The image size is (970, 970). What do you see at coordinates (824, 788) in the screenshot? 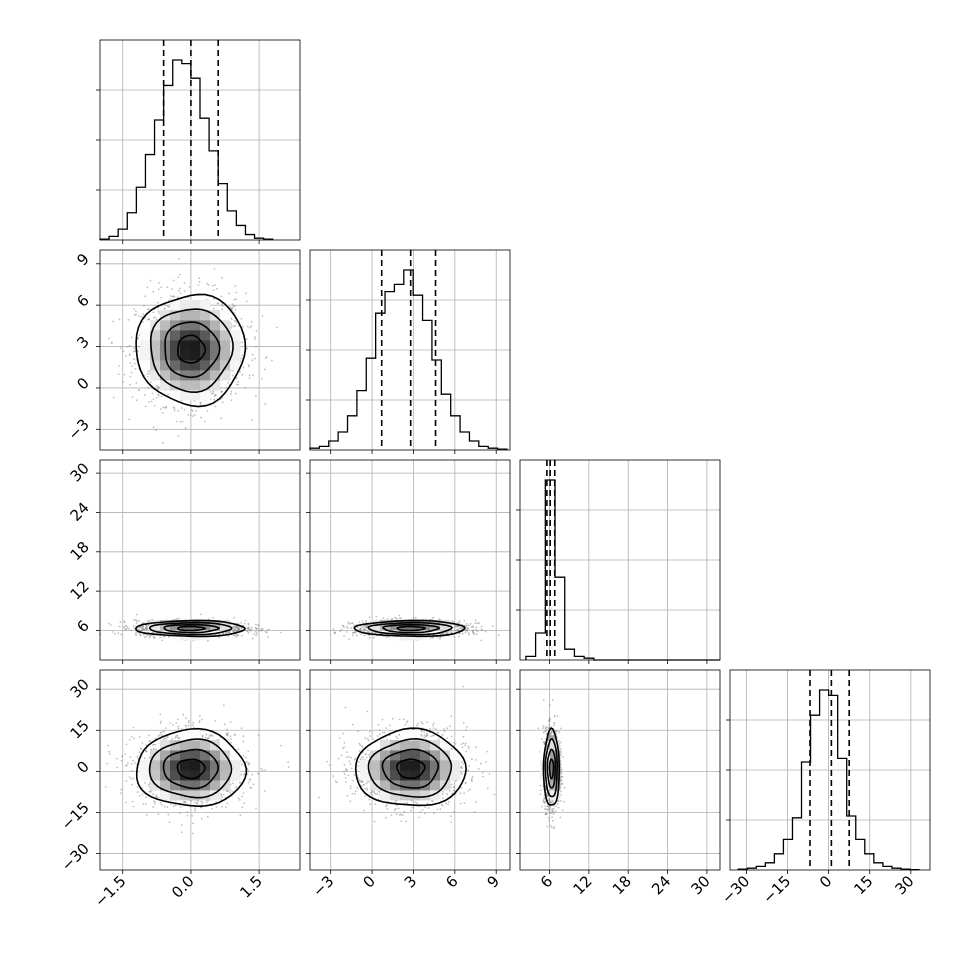
I see `panel-3-3: −30 −15 0 15 30` at bounding box center [824, 788].